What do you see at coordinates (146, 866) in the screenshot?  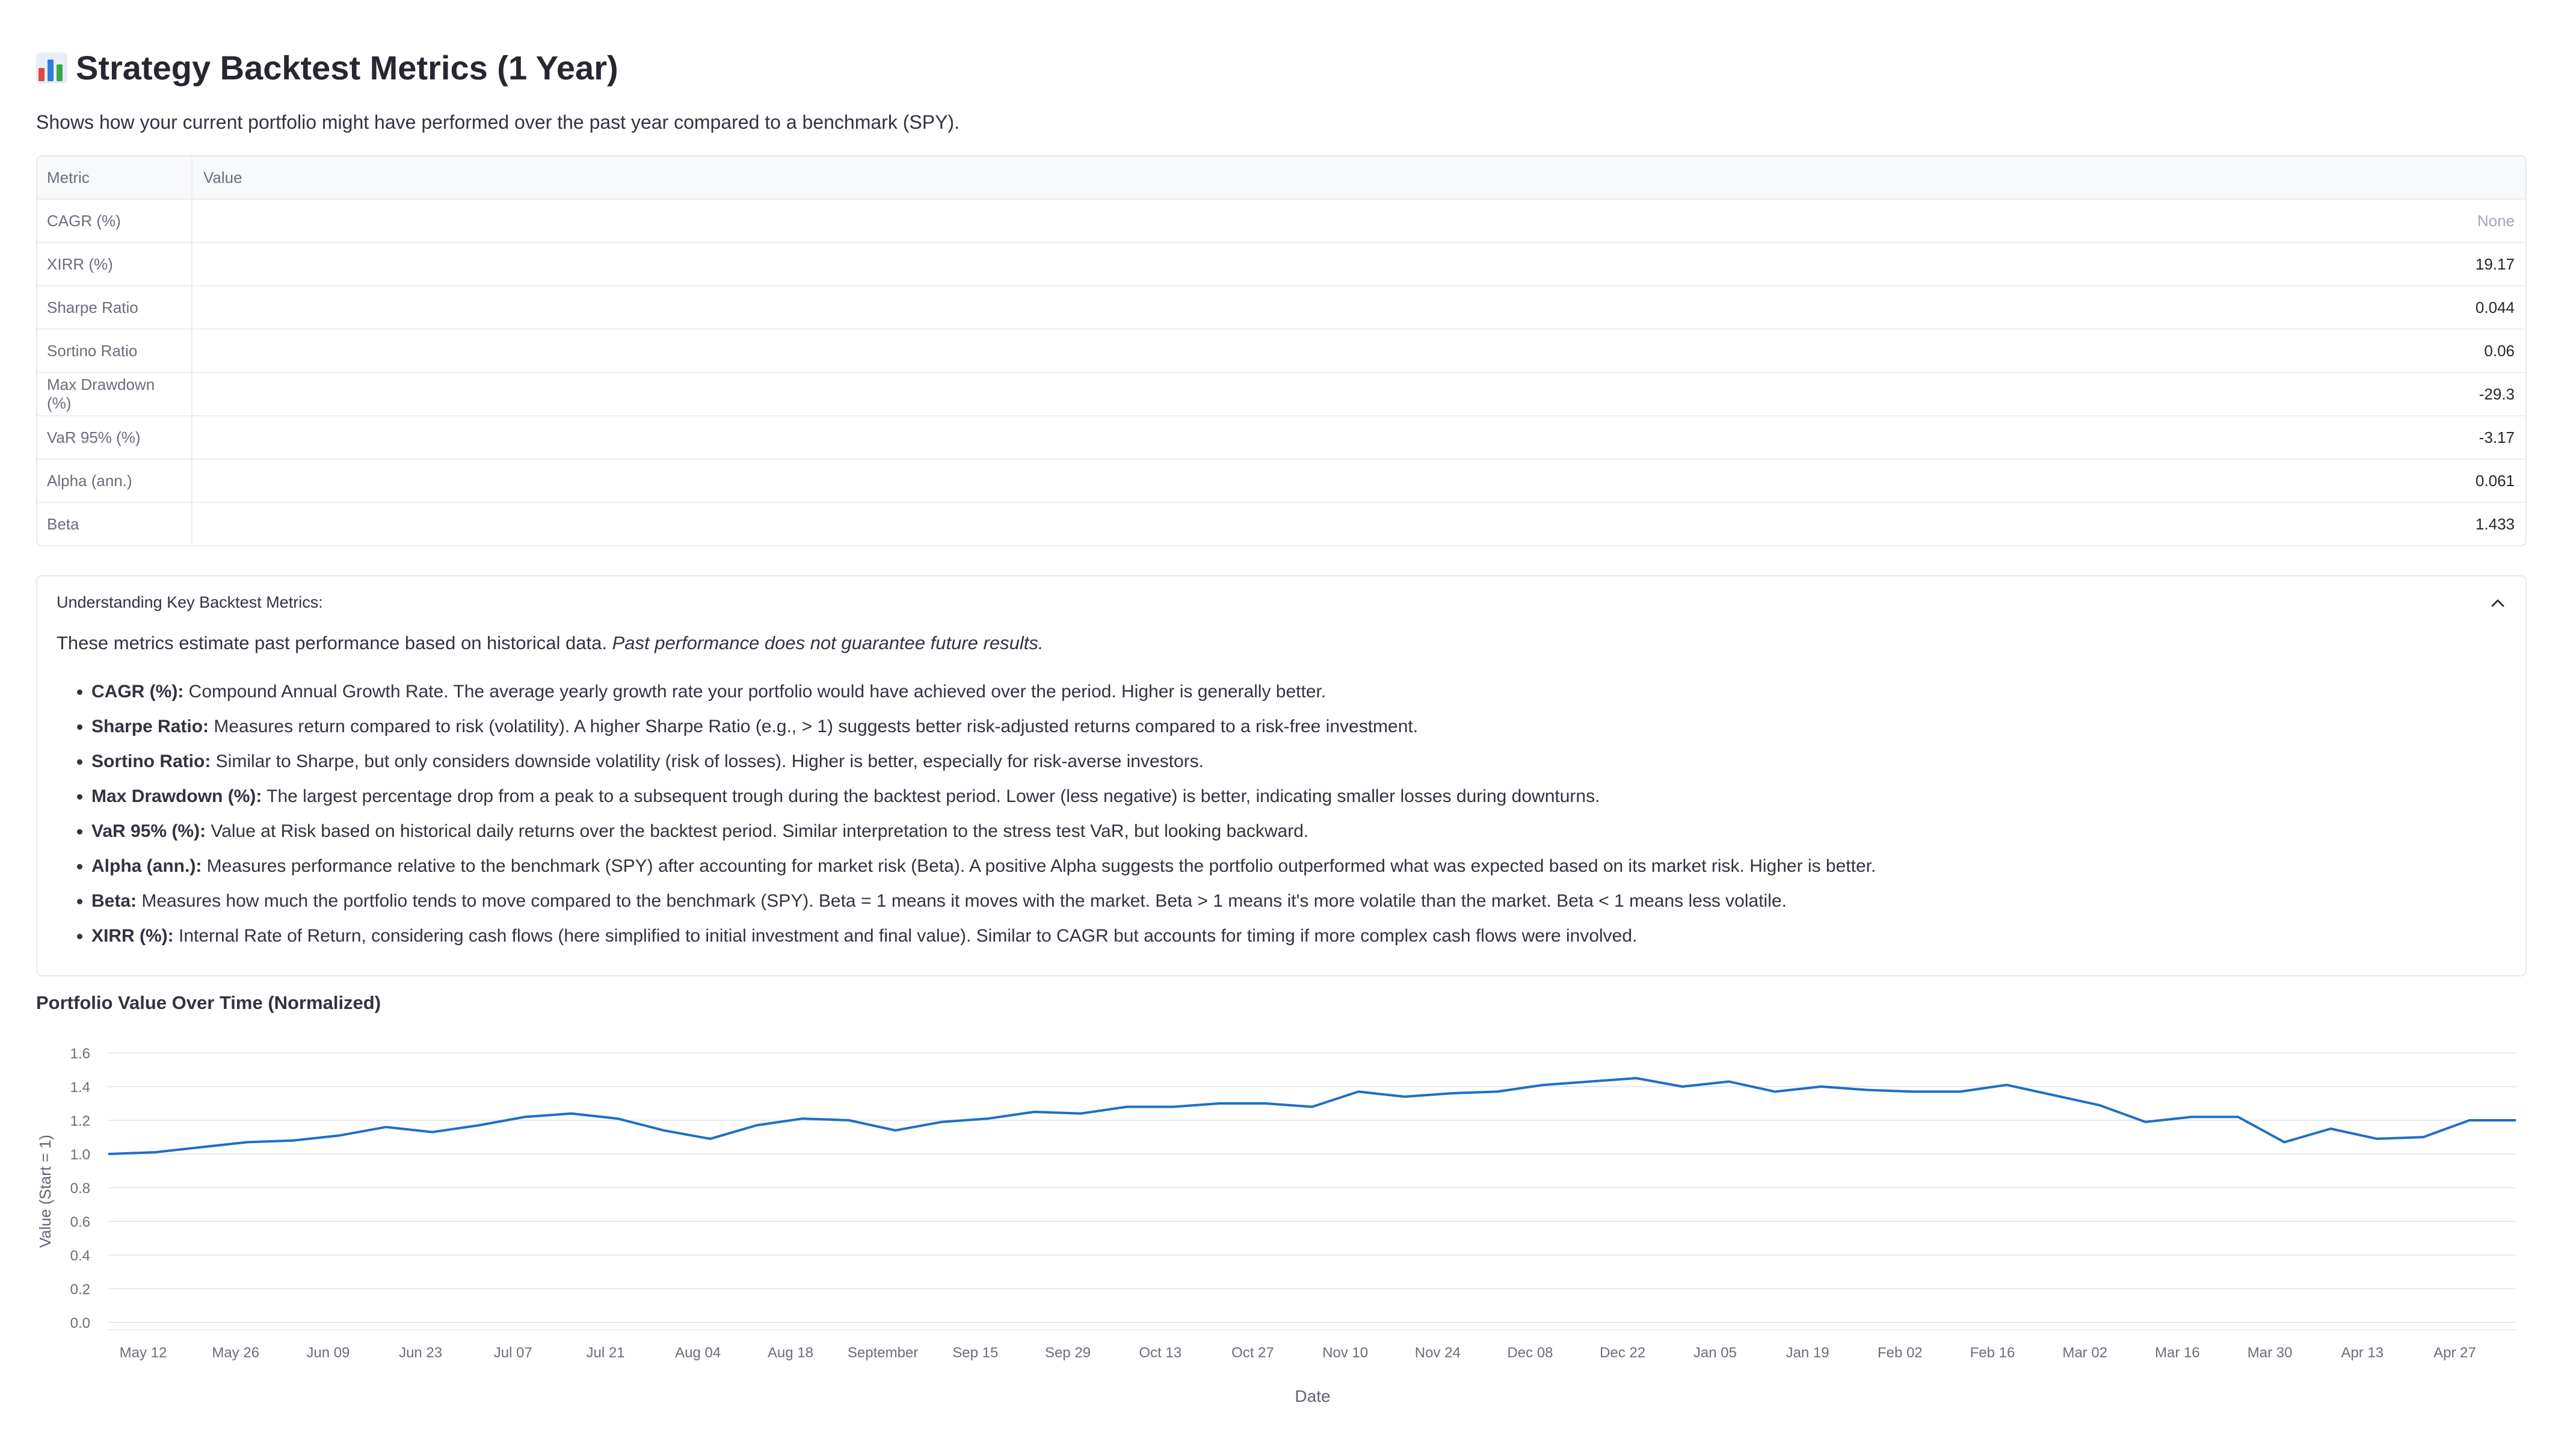 I see `definition-term: Alpha (ann.):` at bounding box center [146, 866].